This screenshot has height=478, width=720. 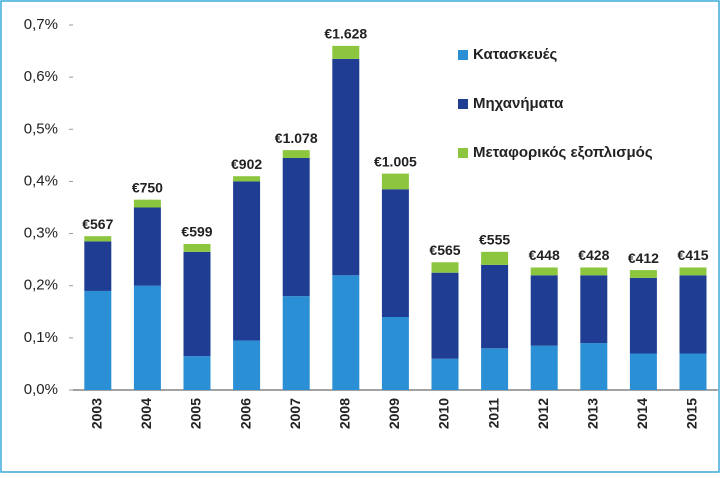 I want to click on bar-annotation: €565, so click(x=444, y=250).